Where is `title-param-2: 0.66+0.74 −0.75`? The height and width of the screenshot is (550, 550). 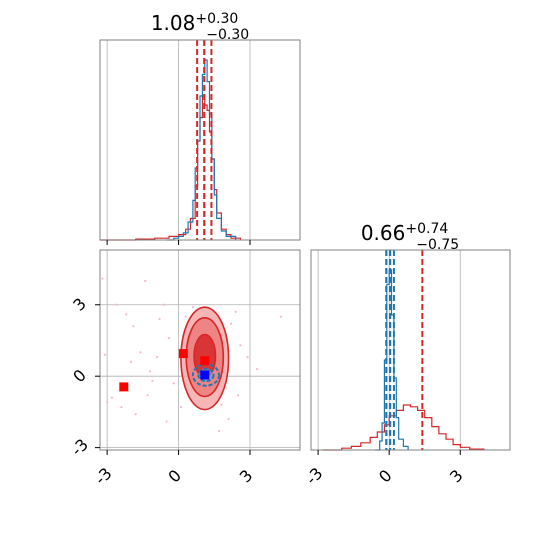
title-param-2: 0.66+0.74 −0.75 is located at coordinates (410, 237).